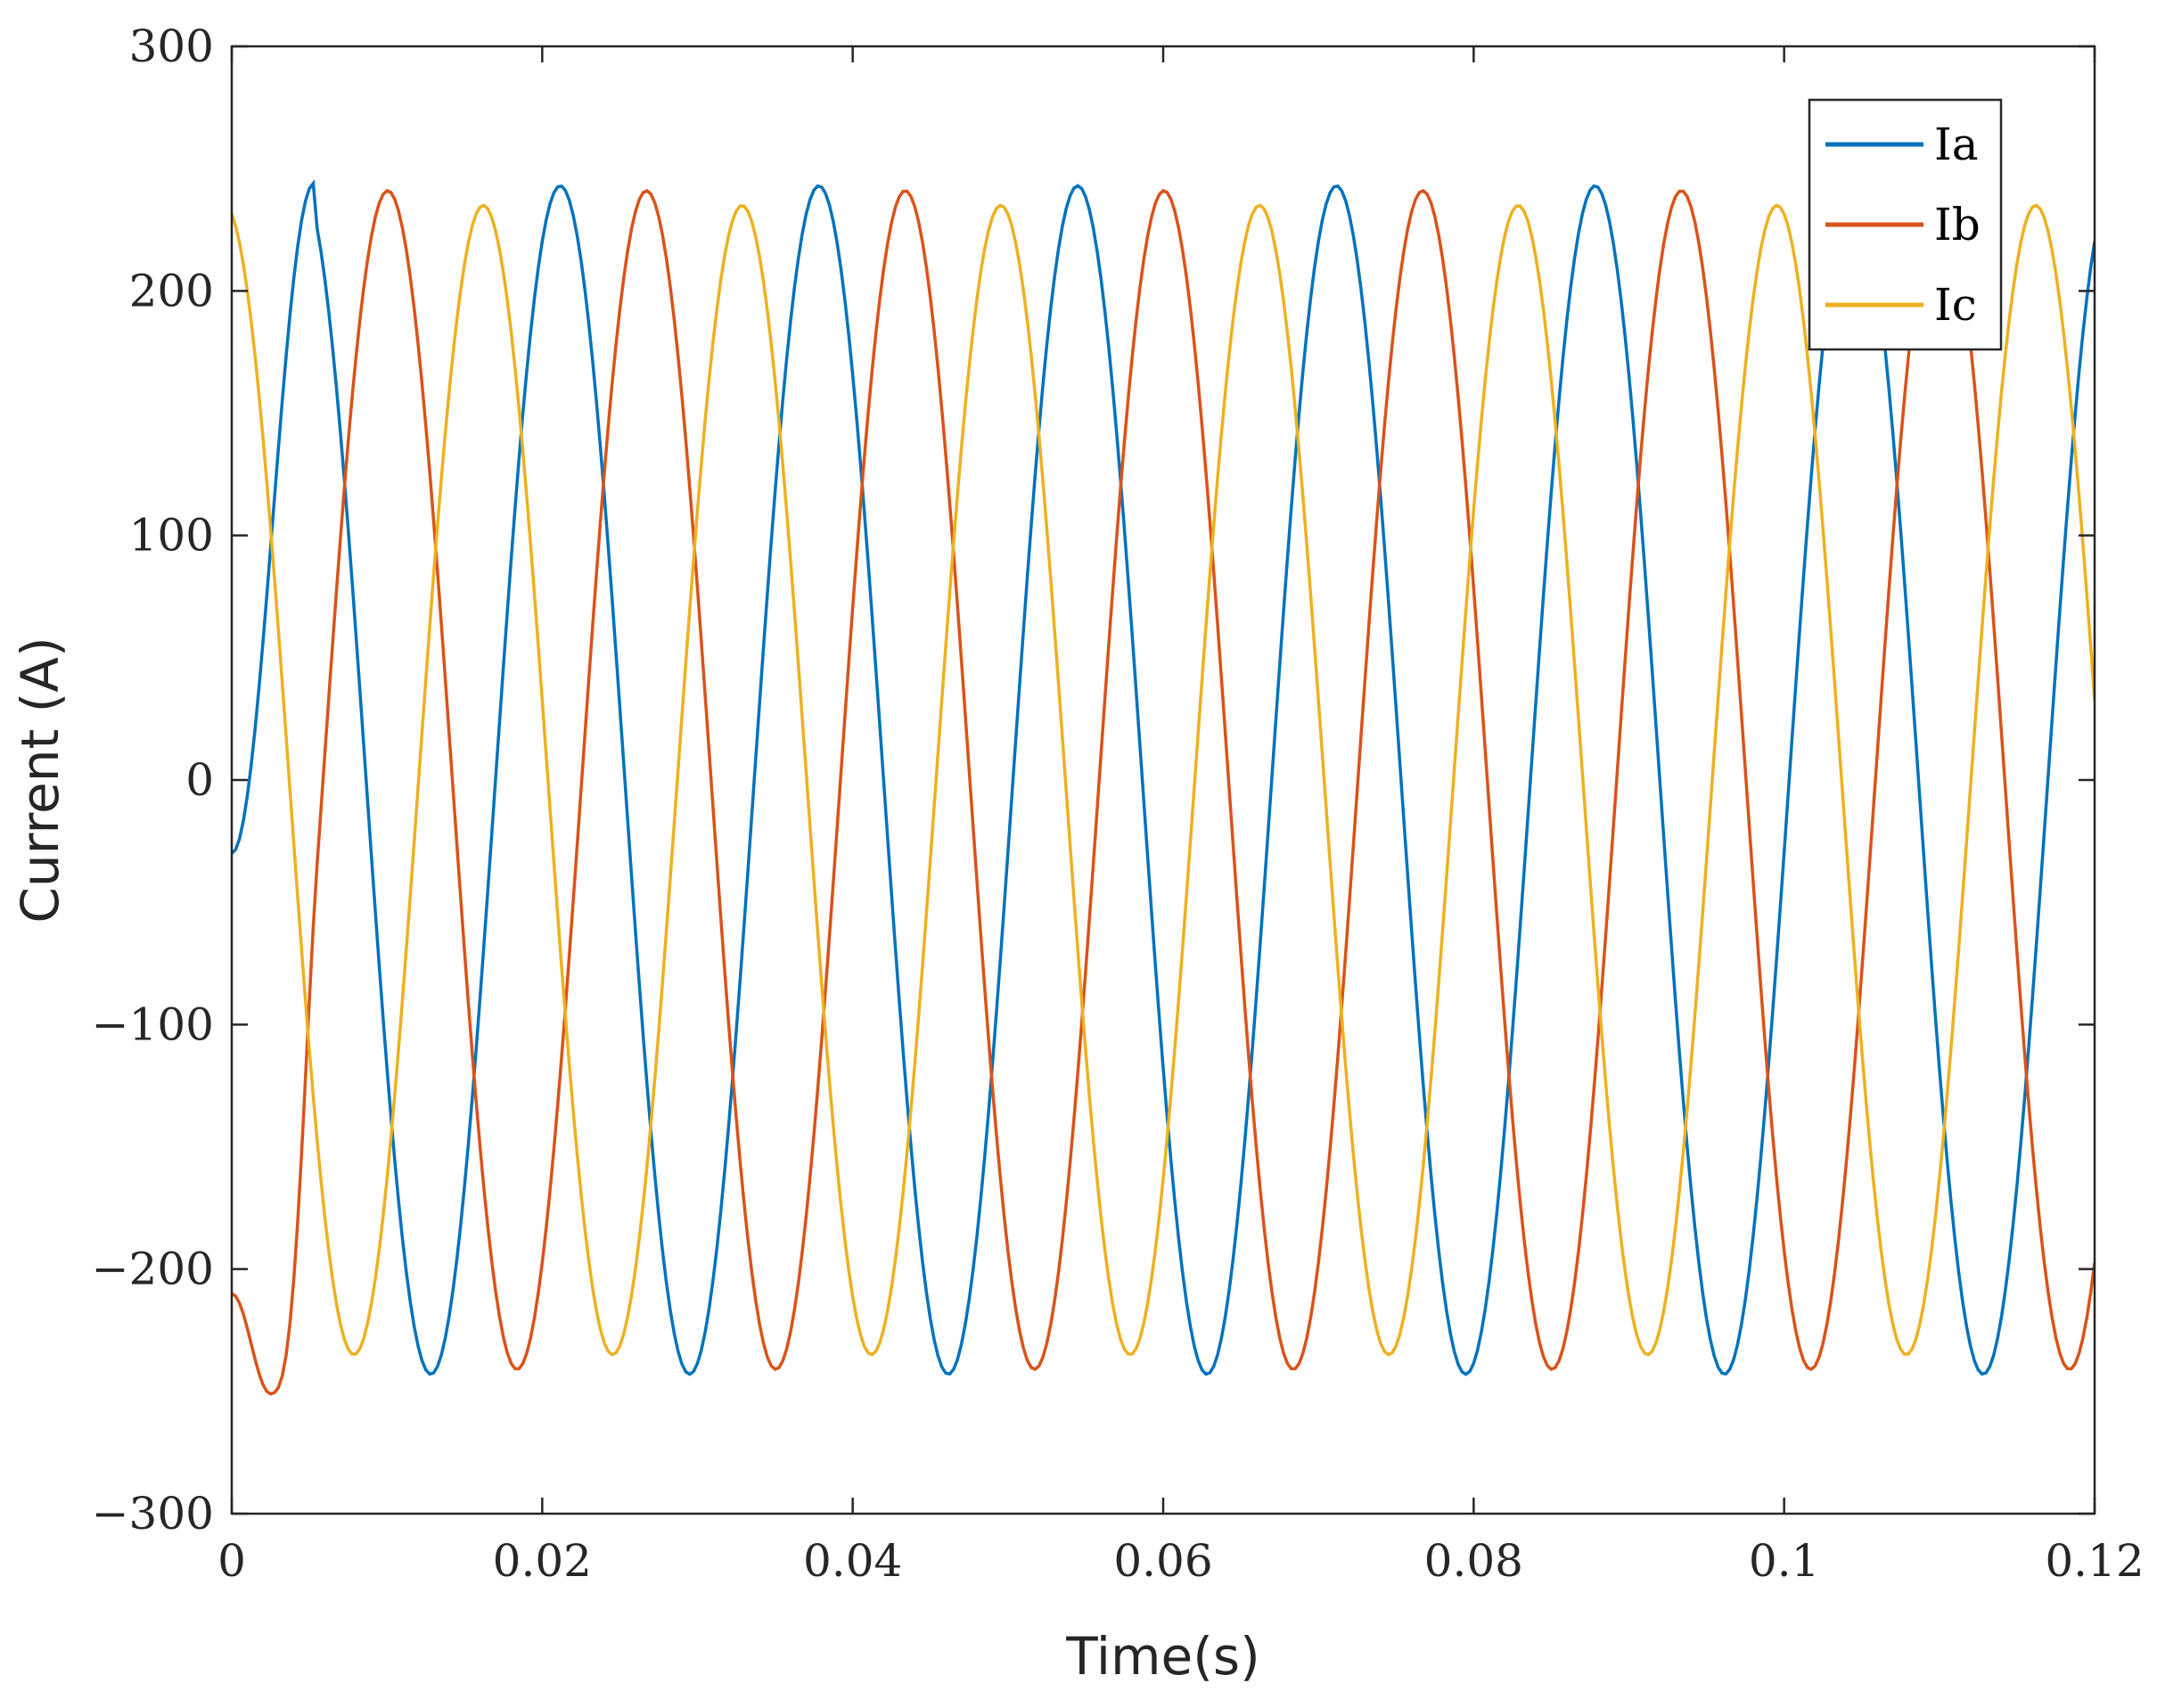  What do you see at coordinates (171, 536) in the screenshot?
I see `y-tick-label: 100` at bounding box center [171, 536].